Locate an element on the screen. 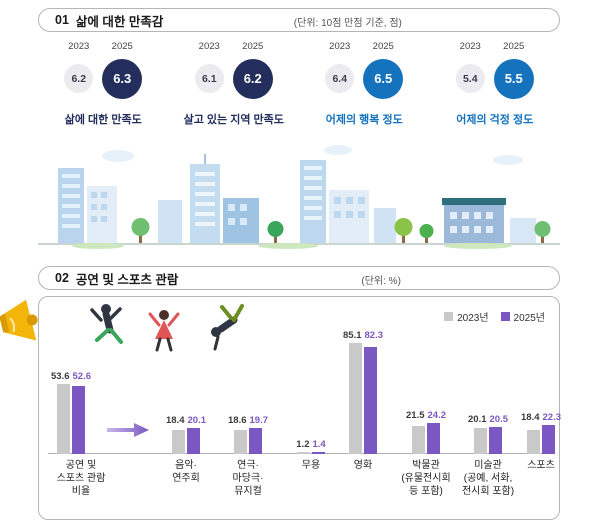  dancing-people-illustration is located at coordinates (169, 331).